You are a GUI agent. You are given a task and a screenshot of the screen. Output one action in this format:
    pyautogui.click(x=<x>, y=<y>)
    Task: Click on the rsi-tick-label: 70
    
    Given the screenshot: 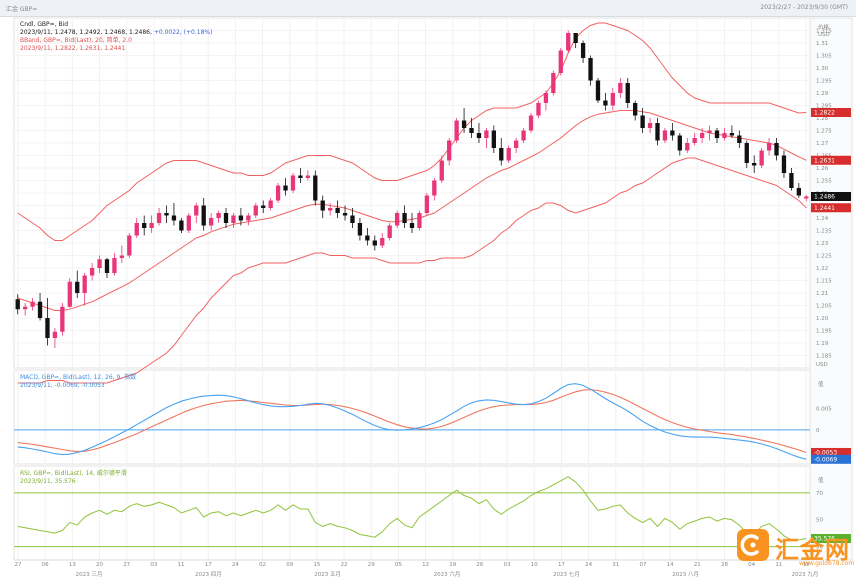 What is the action you would take?
    pyautogui.click(x=819, y=494)
    